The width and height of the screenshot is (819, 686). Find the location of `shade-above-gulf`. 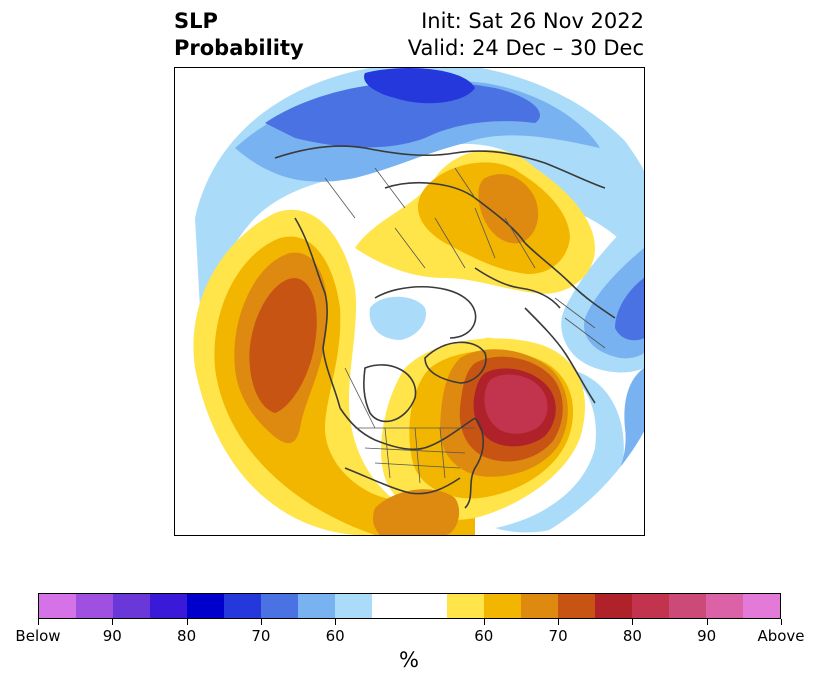

shade-above-gulf is located at coordinates (416, 512).